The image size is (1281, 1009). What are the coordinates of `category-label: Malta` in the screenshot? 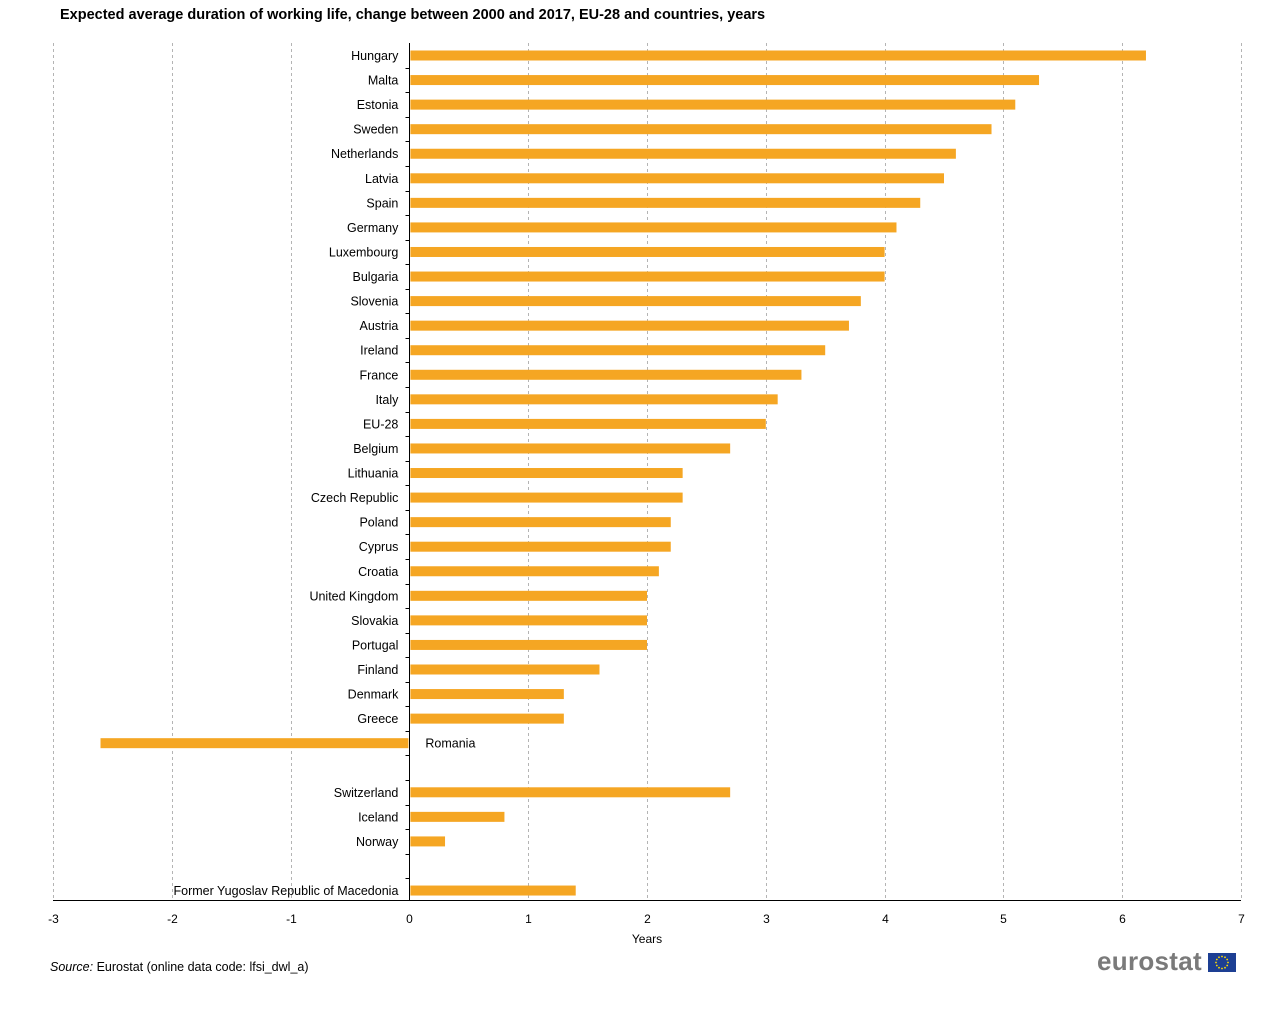 It's located at (383, 81).